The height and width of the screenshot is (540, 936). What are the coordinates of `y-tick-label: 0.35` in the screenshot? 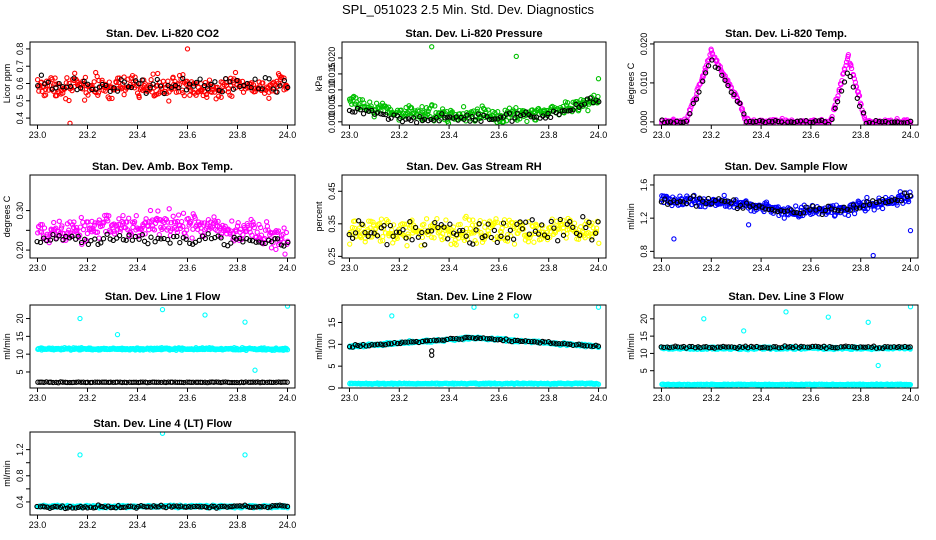 It's located at (332, 224).